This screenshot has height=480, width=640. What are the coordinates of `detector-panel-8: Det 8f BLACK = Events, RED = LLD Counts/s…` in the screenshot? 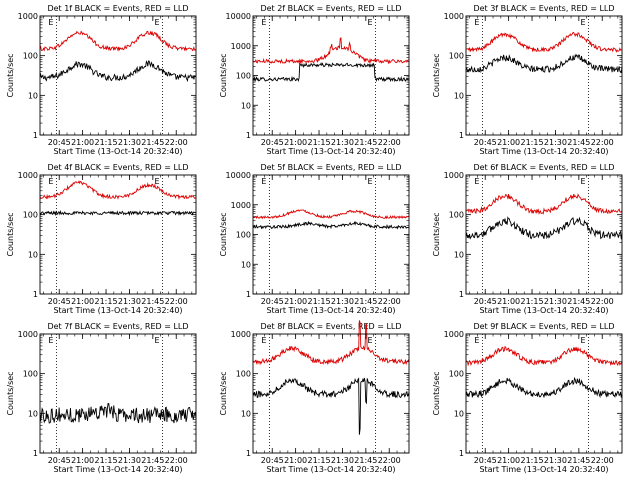 It's located at (314, 397).